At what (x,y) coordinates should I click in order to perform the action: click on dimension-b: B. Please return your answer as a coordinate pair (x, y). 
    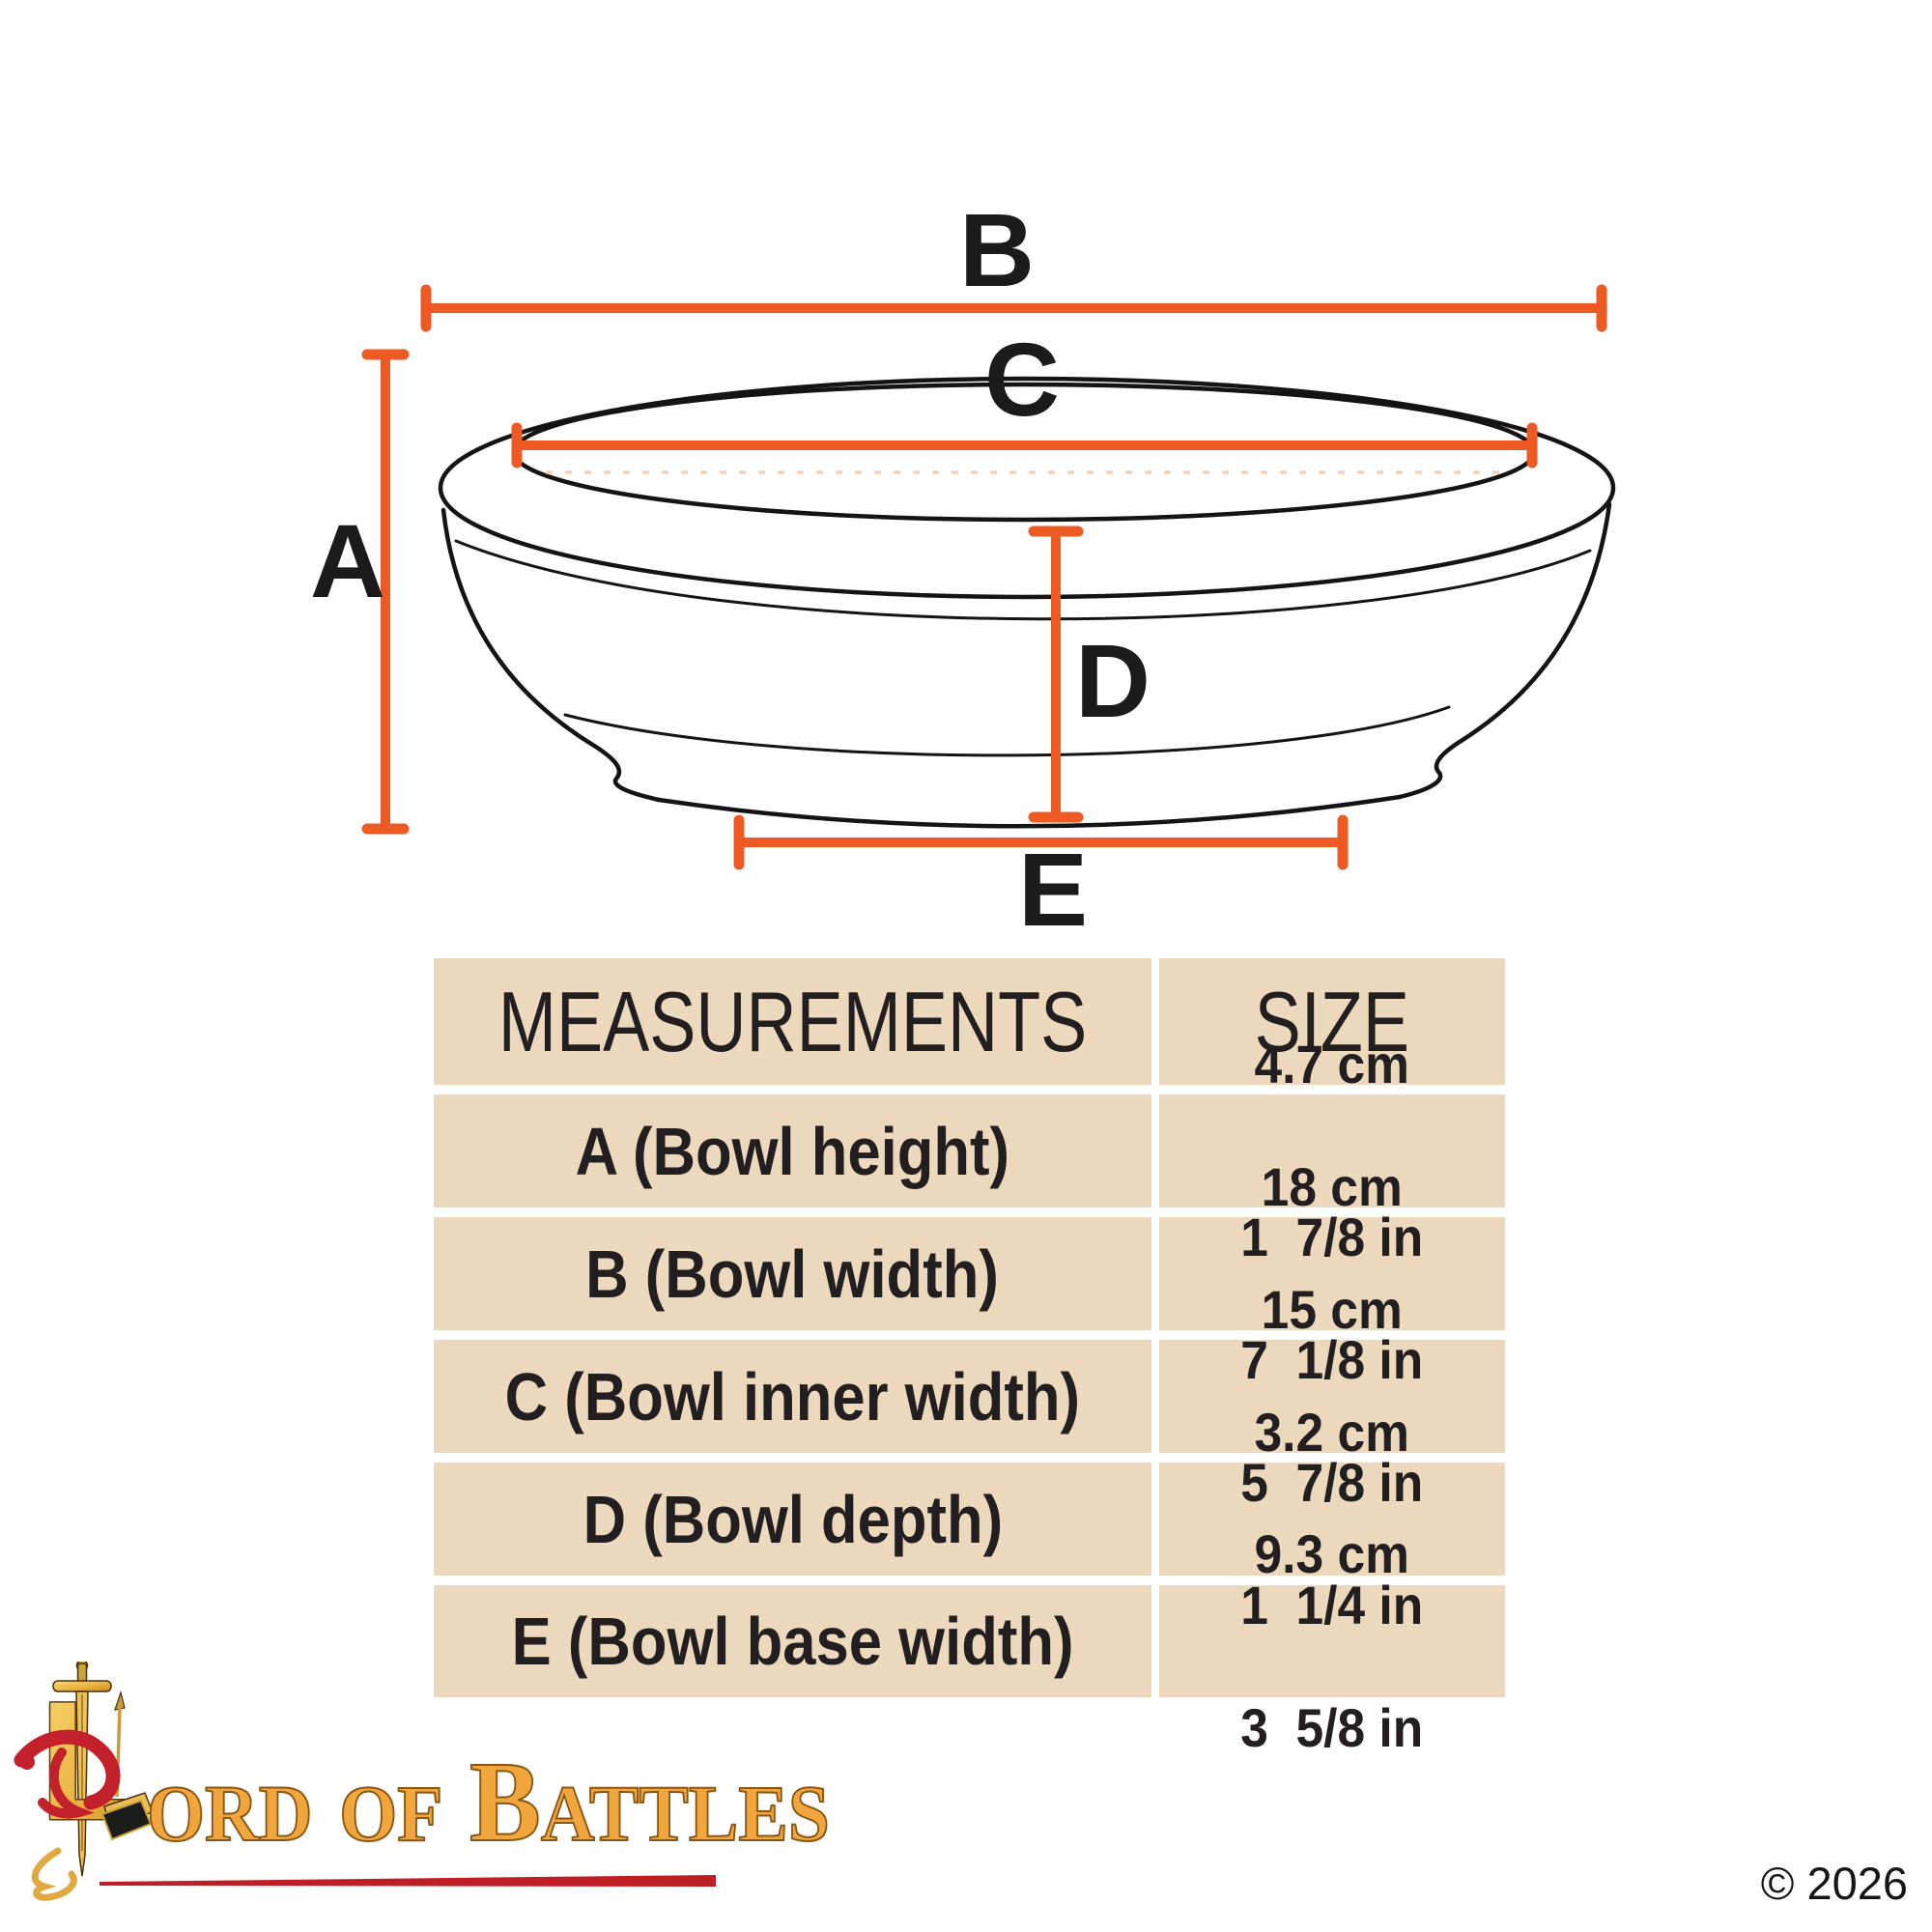
    Looking at the image, I should click on (1013, 261).